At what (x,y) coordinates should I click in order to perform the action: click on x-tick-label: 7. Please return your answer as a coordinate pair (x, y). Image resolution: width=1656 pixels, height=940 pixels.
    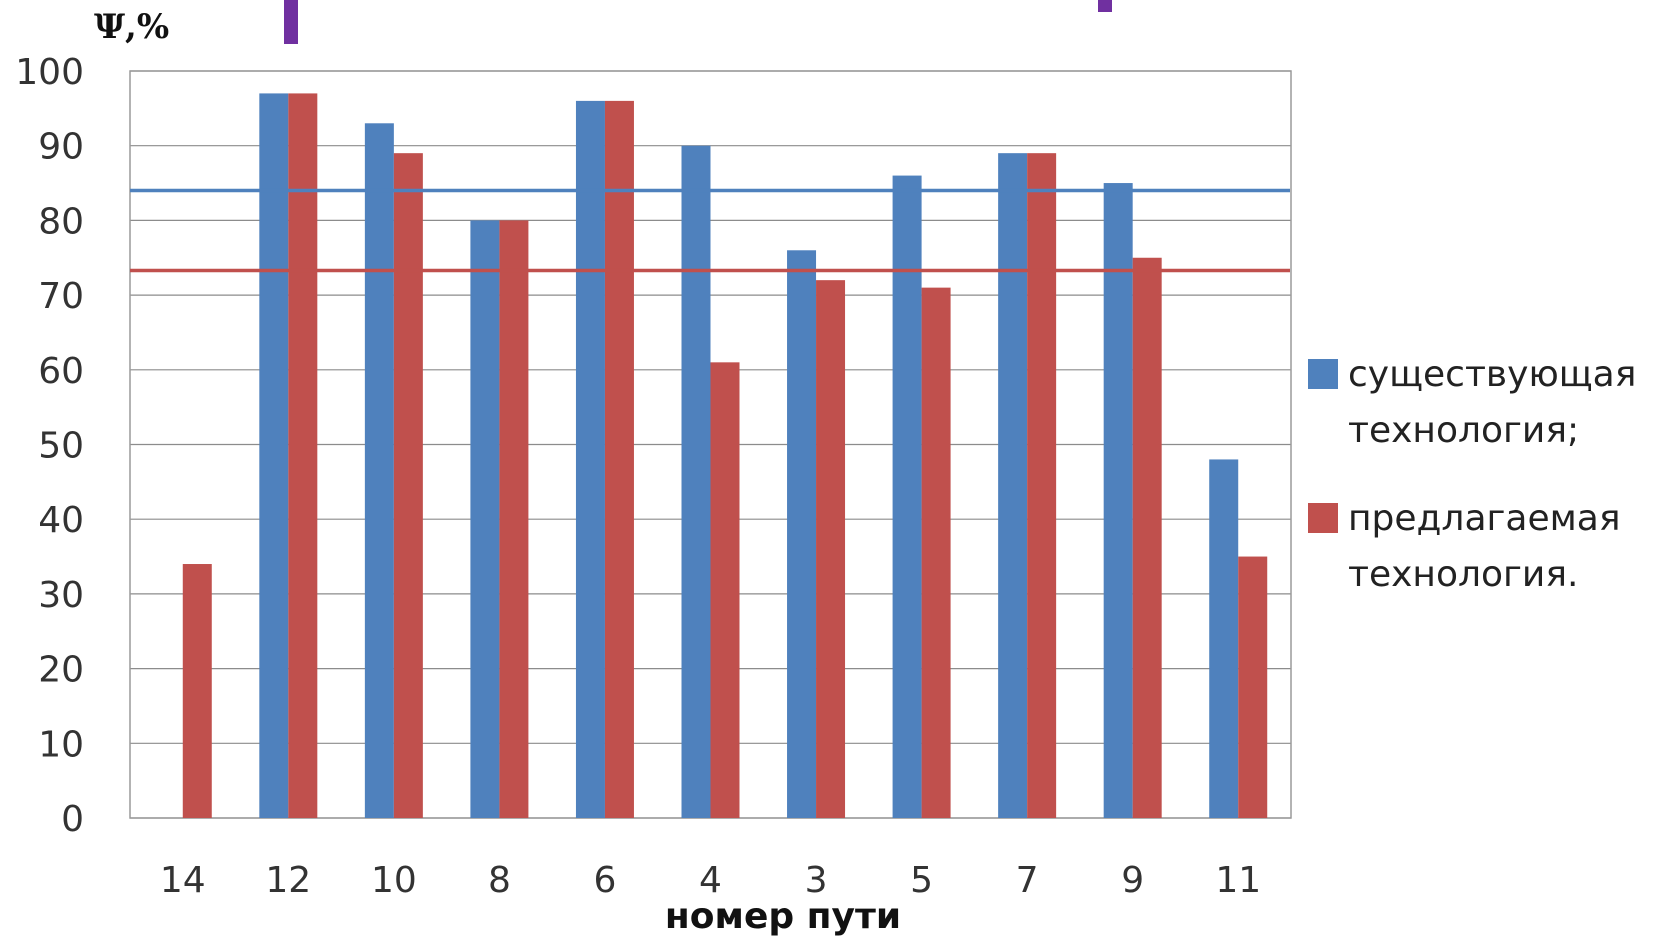
    Looking at the image, I should click on (1027, 880).